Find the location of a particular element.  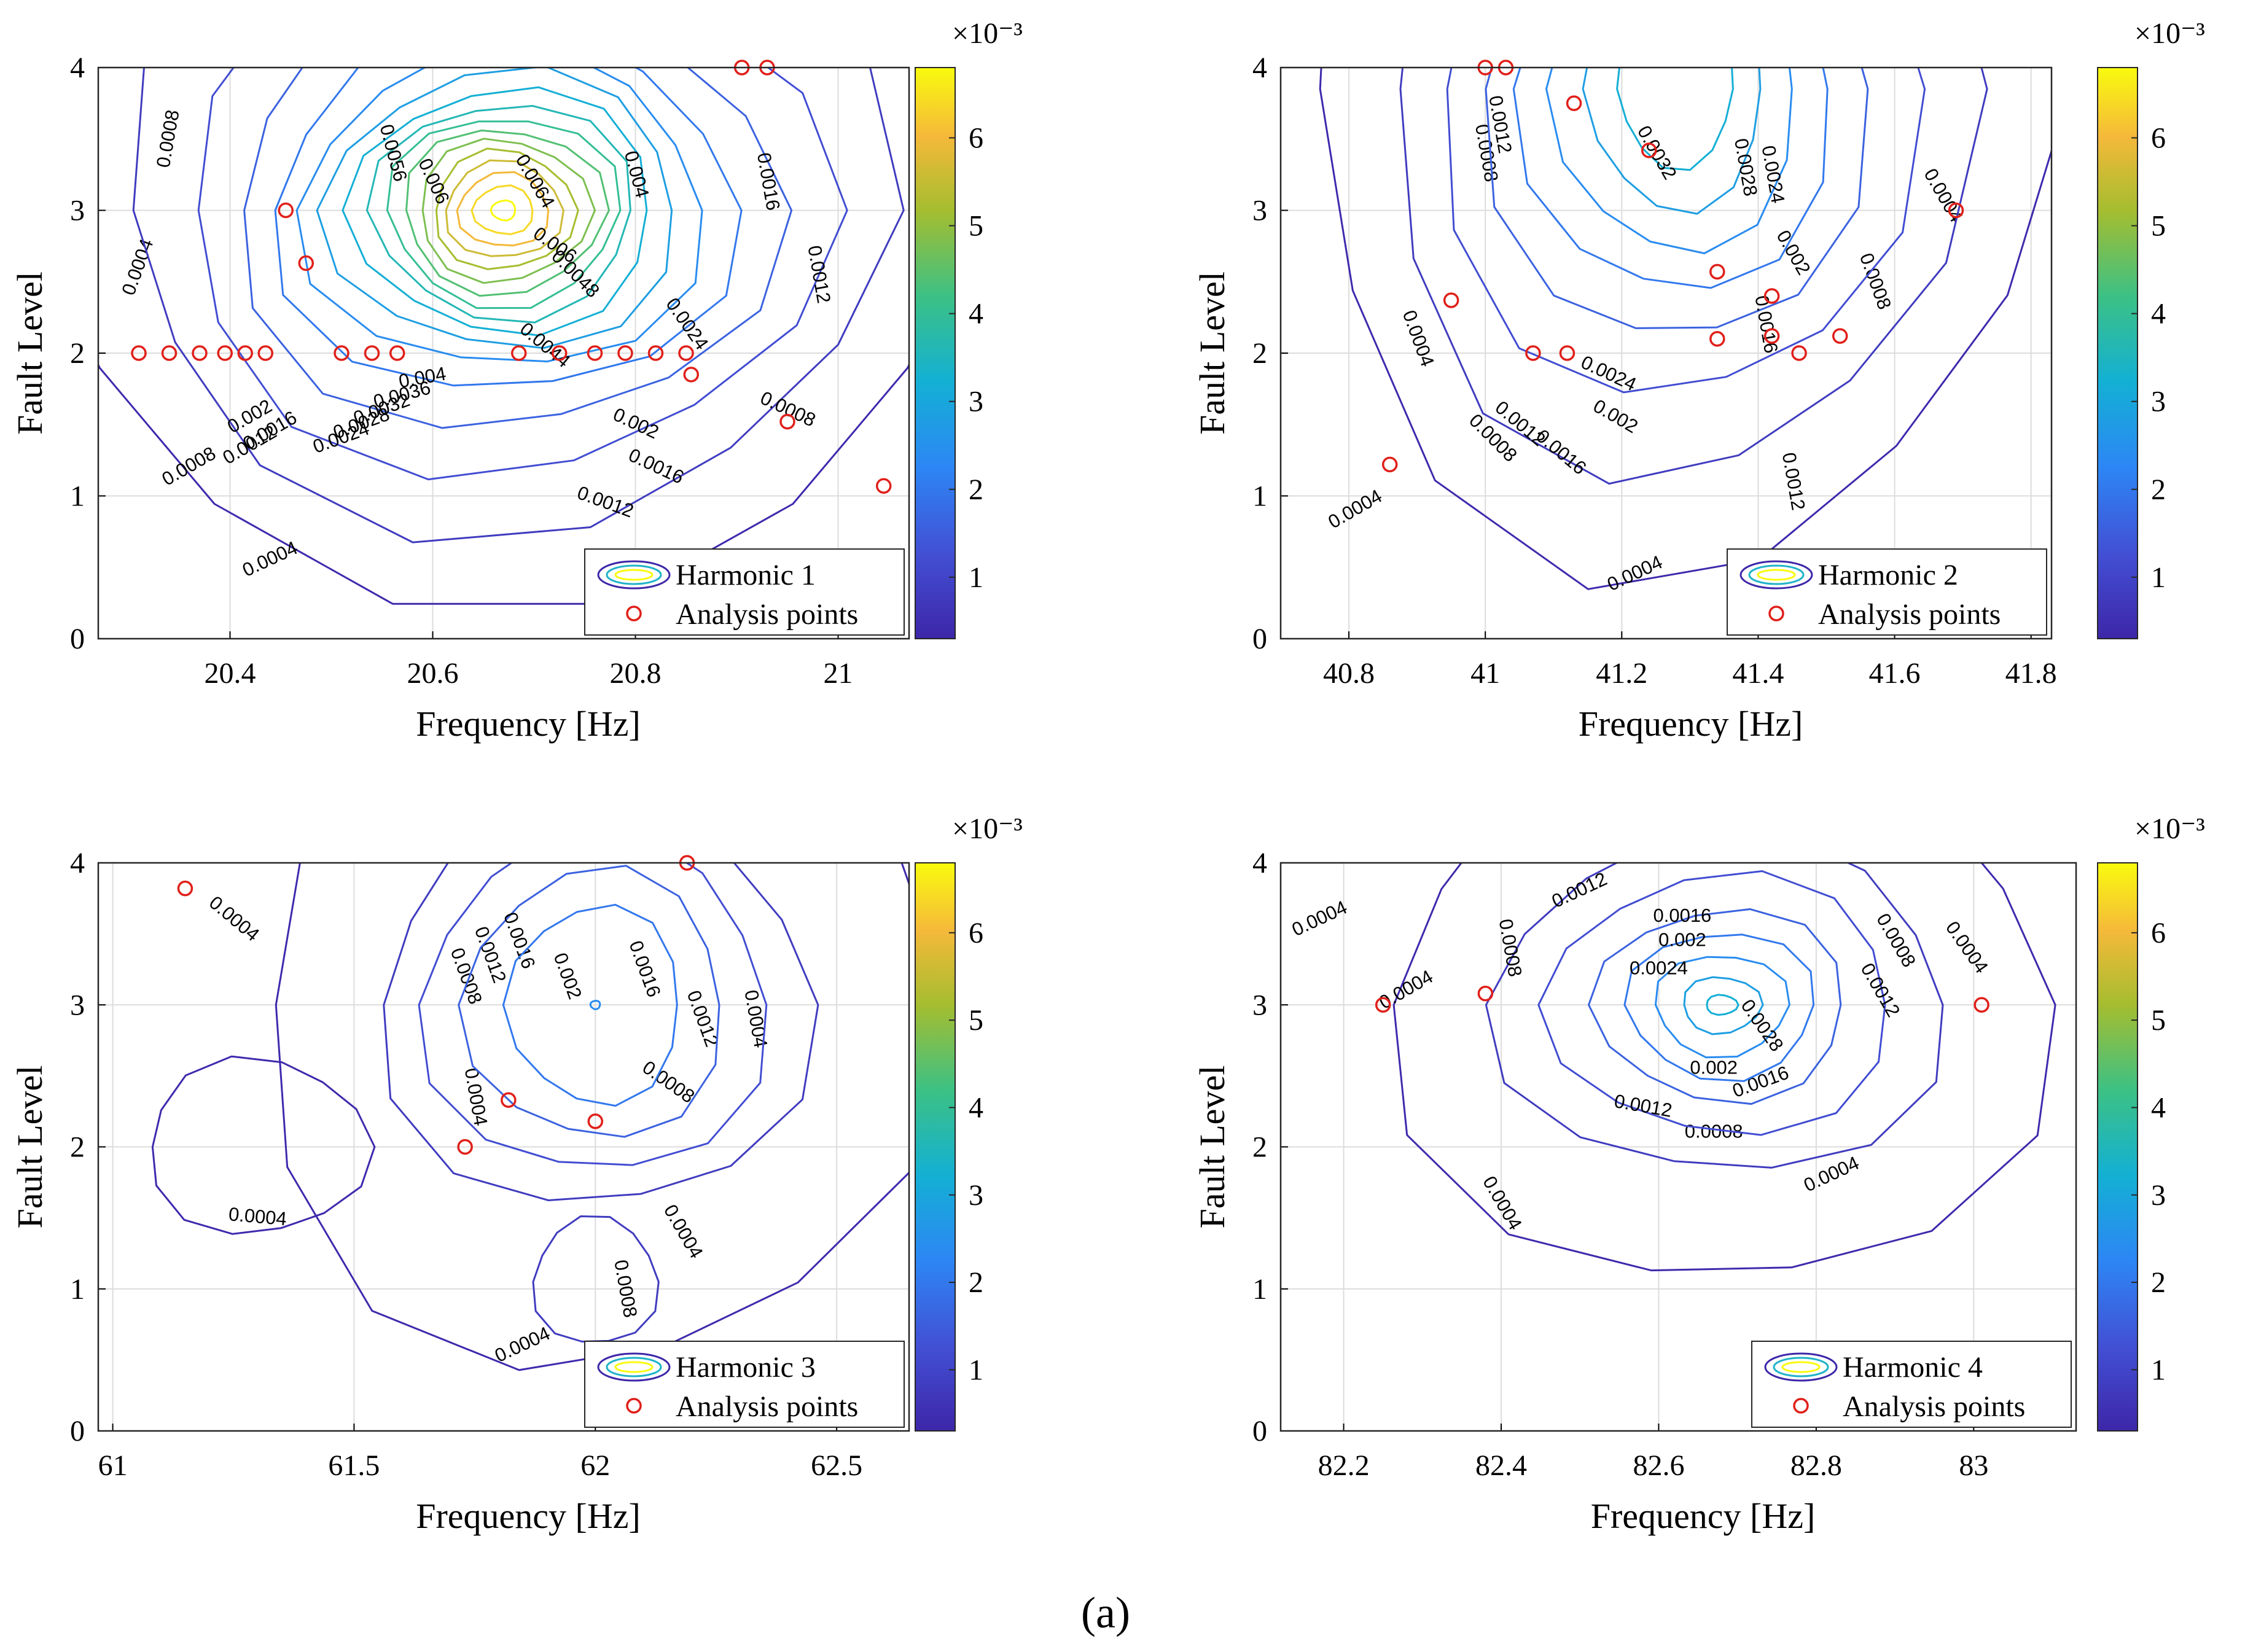

colorbar-tick-label: 2 is located at coordinates (976, 1282).